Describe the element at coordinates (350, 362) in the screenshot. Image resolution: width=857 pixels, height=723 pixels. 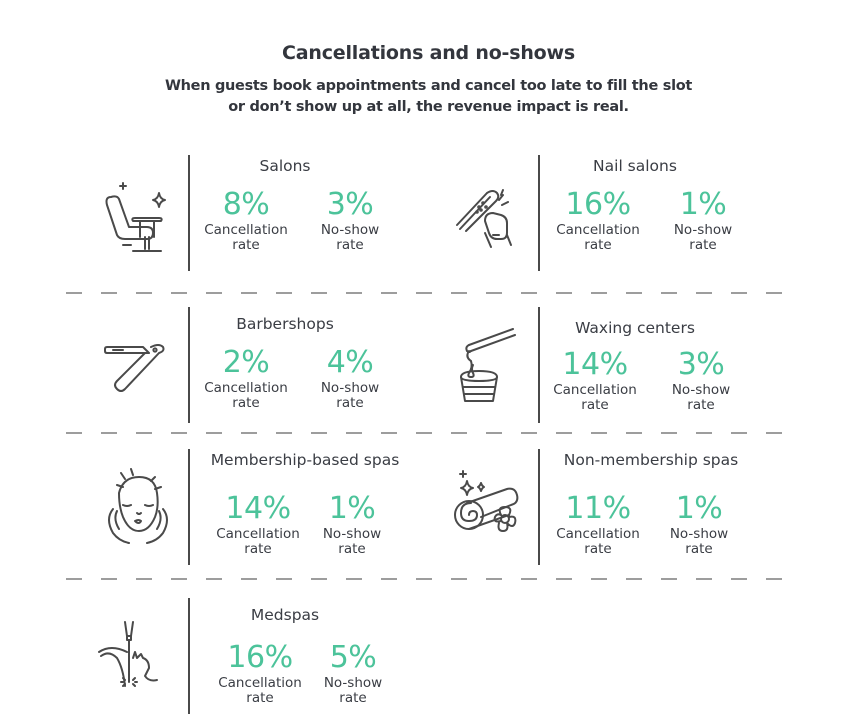
I see `noshow-rate-value: 4%` at that location.